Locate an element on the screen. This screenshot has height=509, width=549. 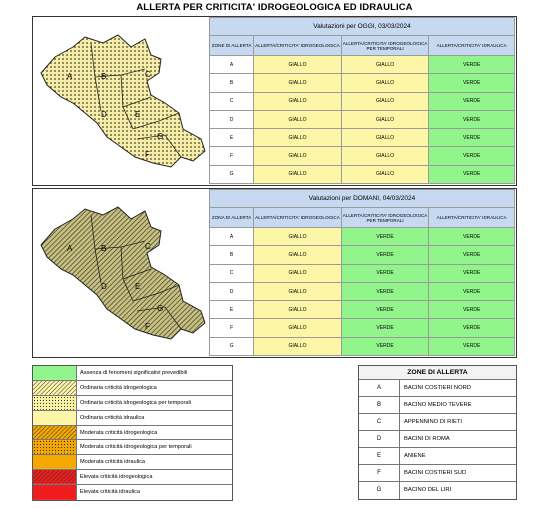
table-row: B GIALLO VERDE VERDE is located at coordinates (361, 255).